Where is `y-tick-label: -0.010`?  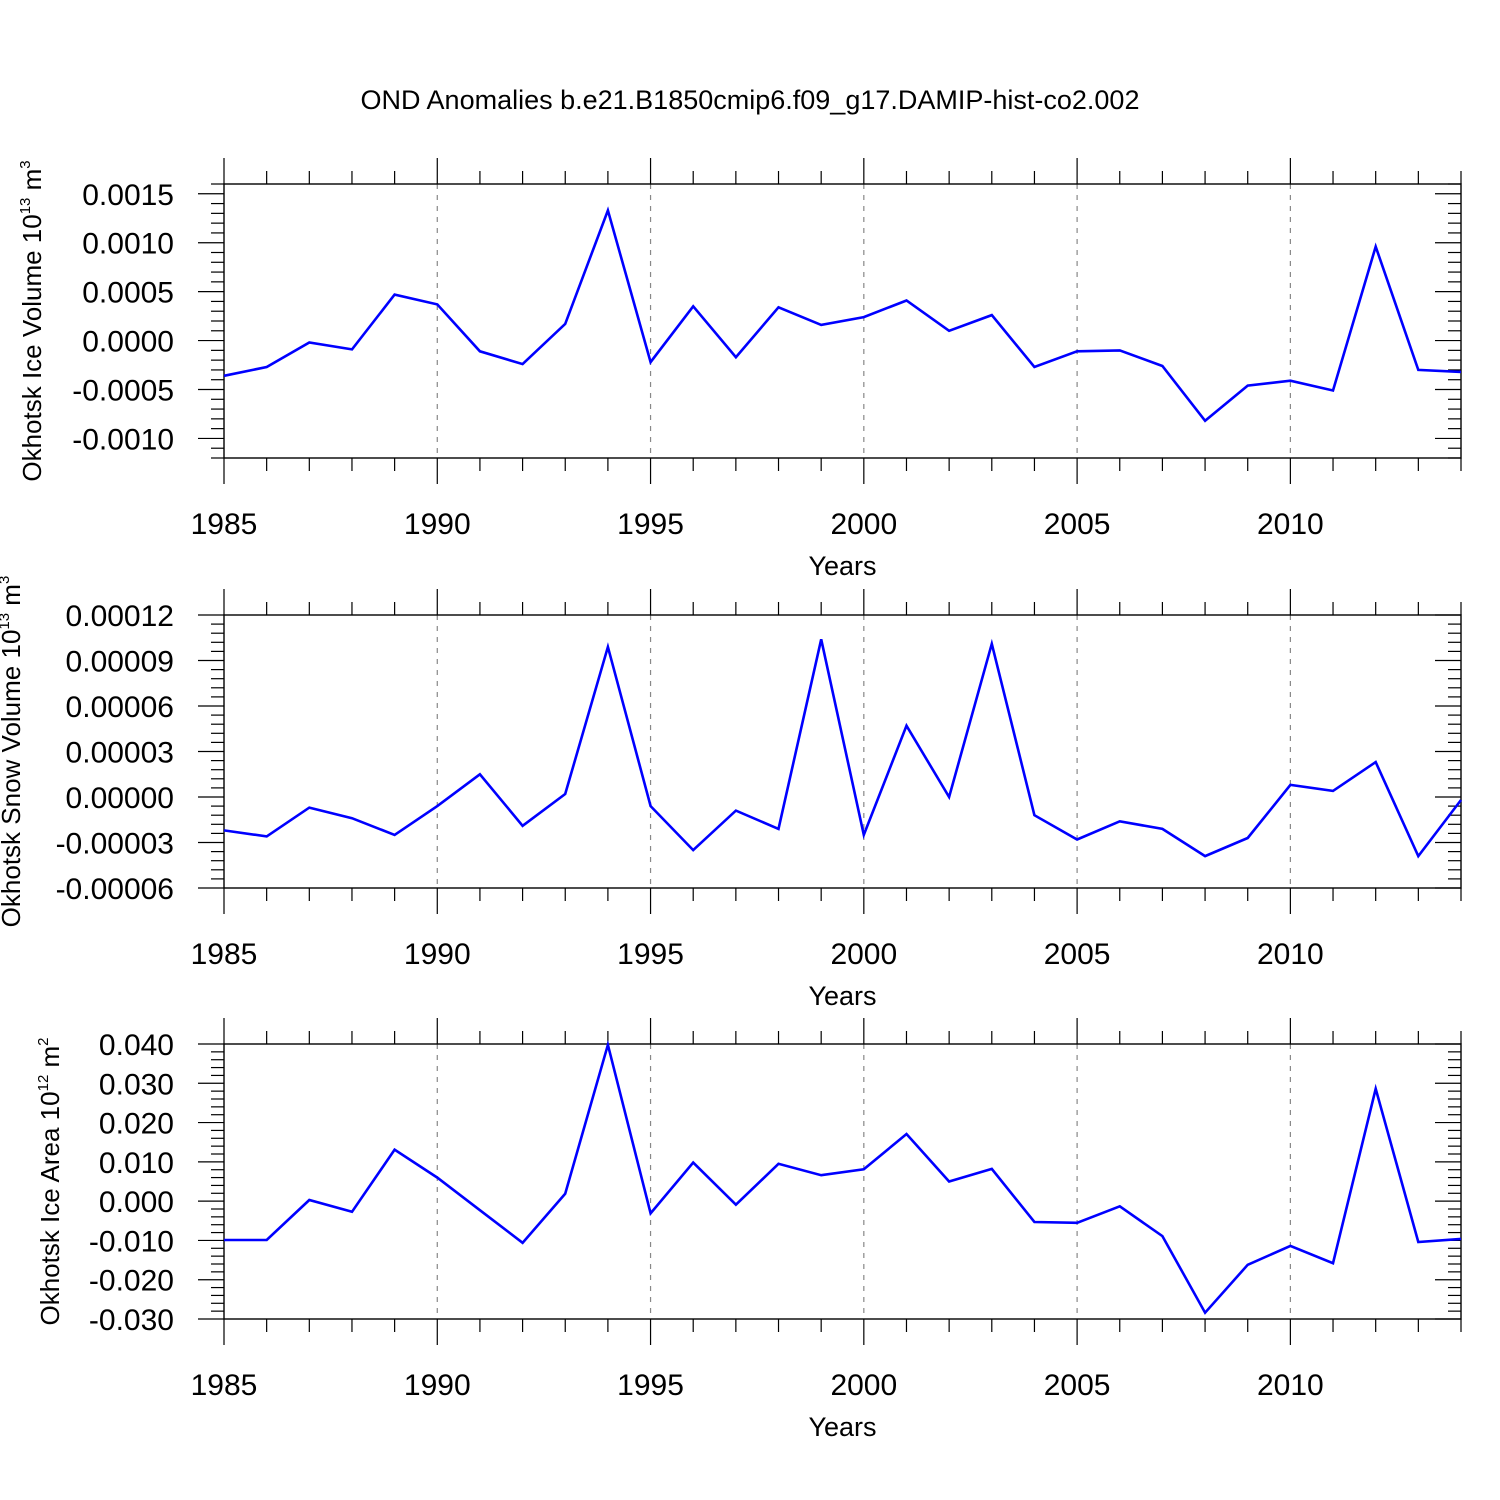 y-tick-label: -0.010 is located at coordinates (131, 1241).